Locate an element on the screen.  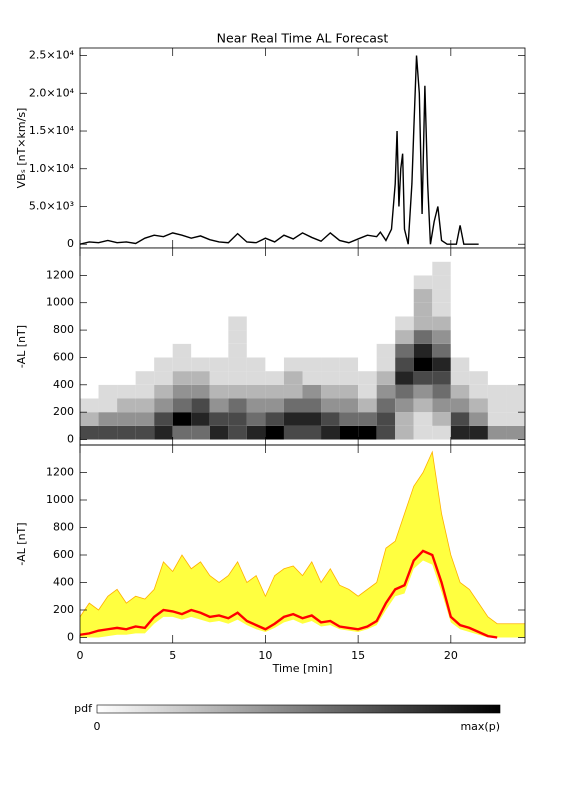
y-tick-label: 1.5×10⁴ is located at coordinates (52, 130).